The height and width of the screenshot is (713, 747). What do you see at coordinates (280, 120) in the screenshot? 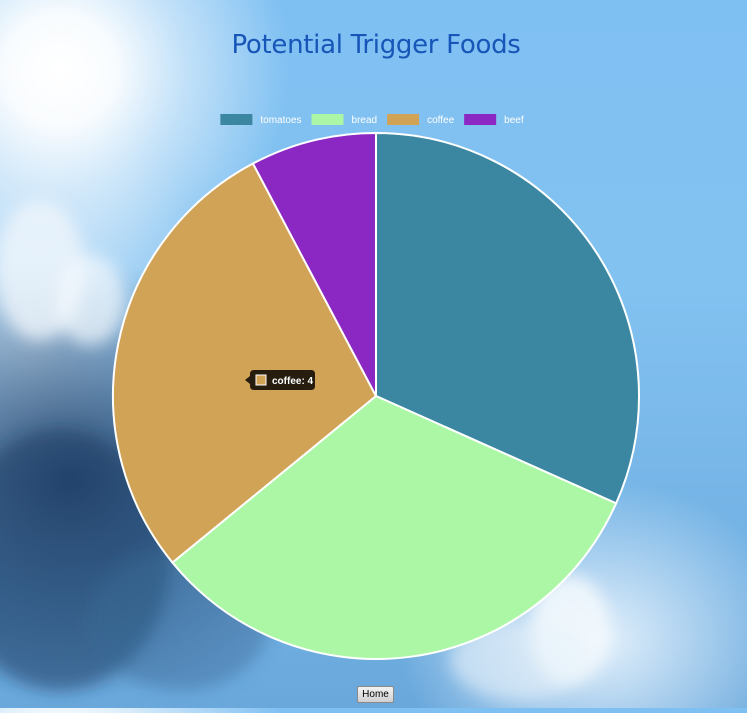
I see `legend-label-tomatoes: tomatoes` at bounding box center [280, 120].